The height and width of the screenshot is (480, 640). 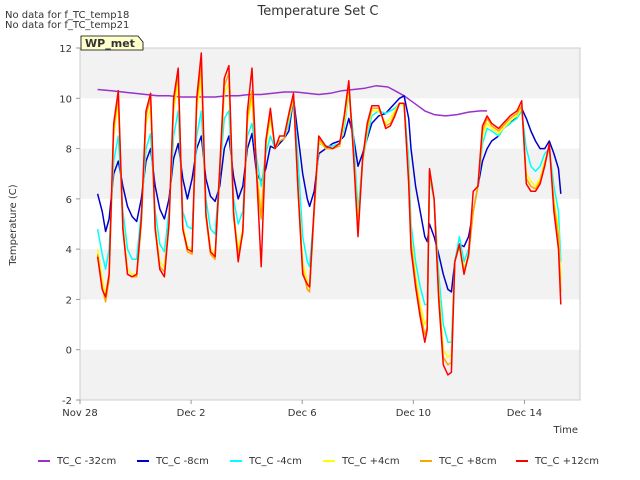 What do you see at coordinates (65, 99) in the screenshot?
I see `y-tick-label: 10` at bounding box center [65, 99].